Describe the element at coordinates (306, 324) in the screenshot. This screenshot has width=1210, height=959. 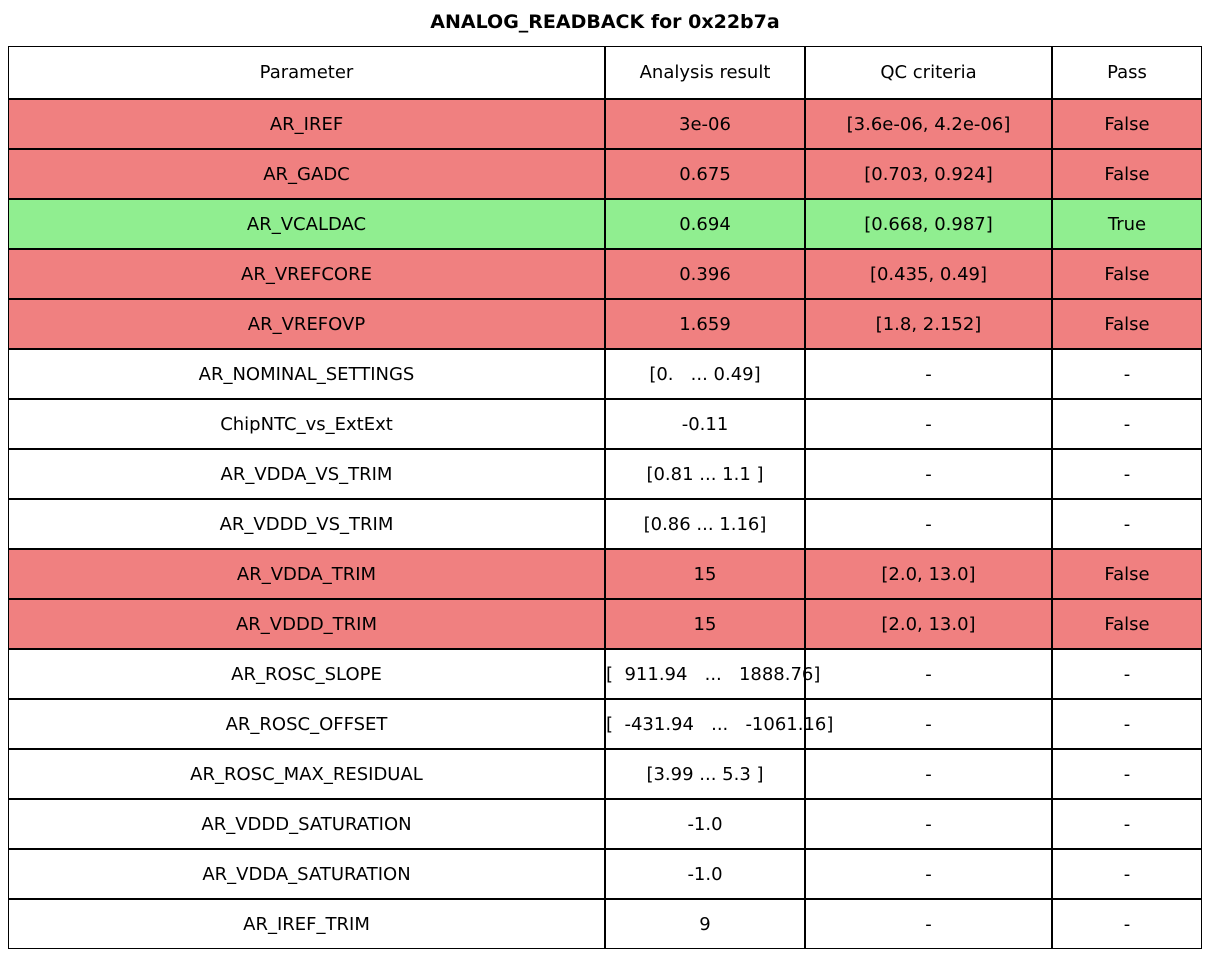
I see `cell-parameter: AR_VREFOVP` at that location.